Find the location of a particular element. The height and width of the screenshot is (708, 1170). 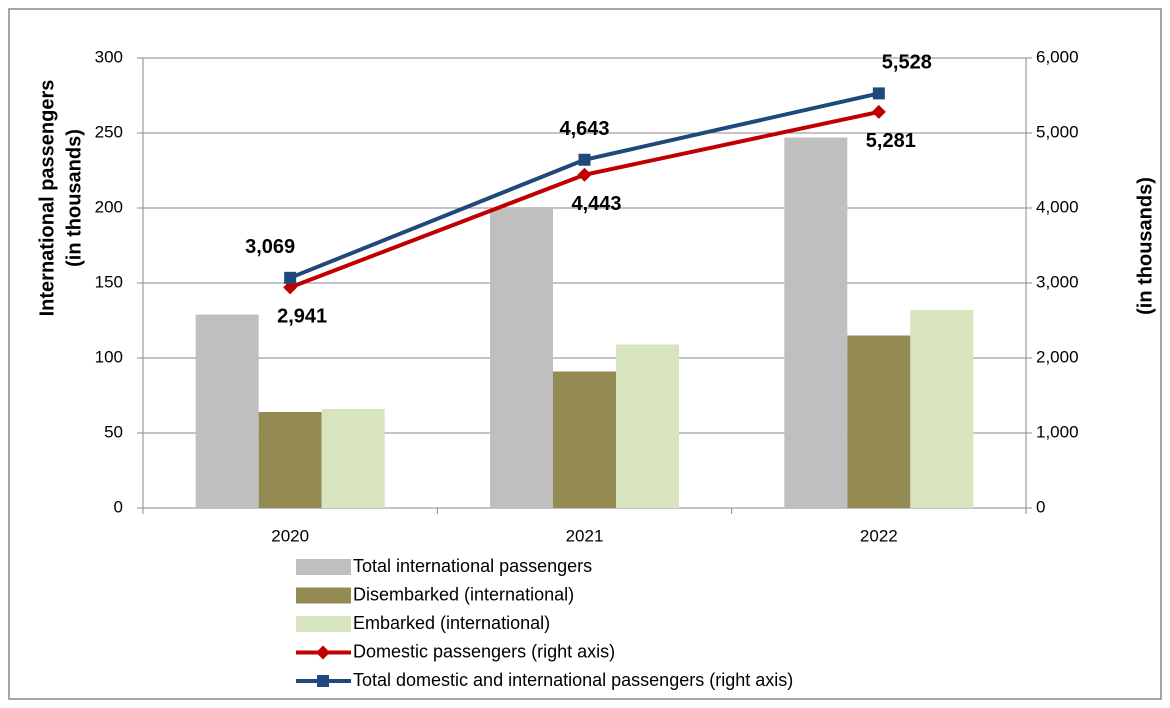

y-tick-label: 200 is located at coordinates (109, 206).